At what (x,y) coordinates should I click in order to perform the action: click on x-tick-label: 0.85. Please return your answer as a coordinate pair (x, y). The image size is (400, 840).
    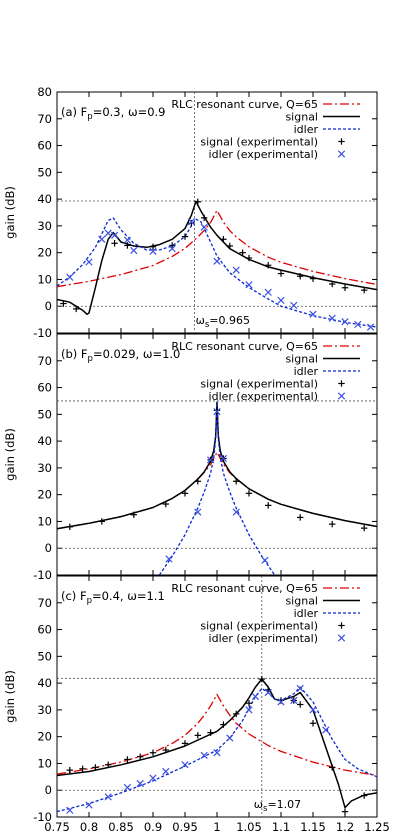
    Looking at the image, I should click on (121, 827).